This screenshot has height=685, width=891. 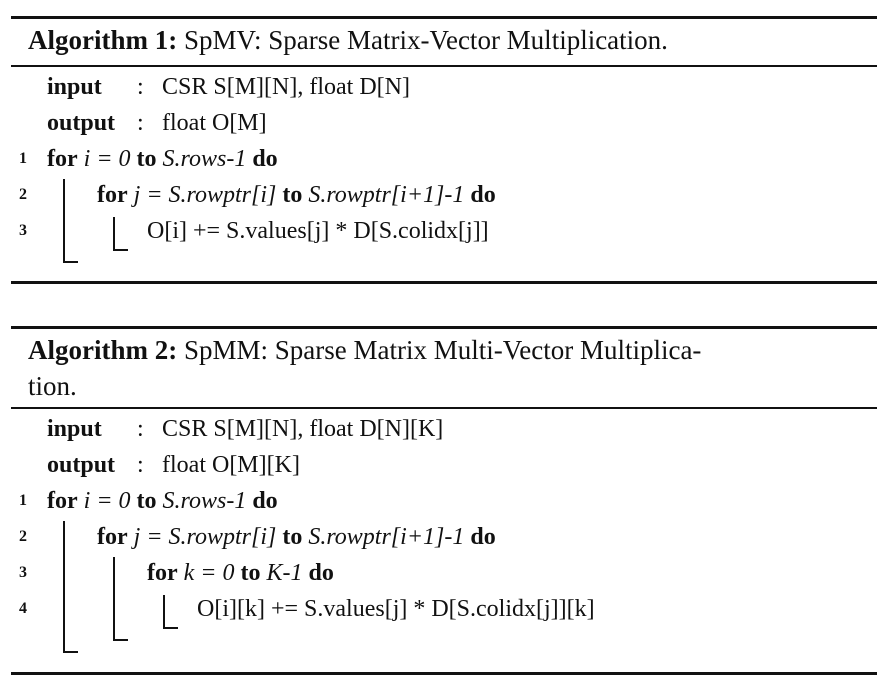 What do you see at coordinates (209, 573) in the screenshot?
I see `loop-init: k = 0` at bounding box center [209, 573].